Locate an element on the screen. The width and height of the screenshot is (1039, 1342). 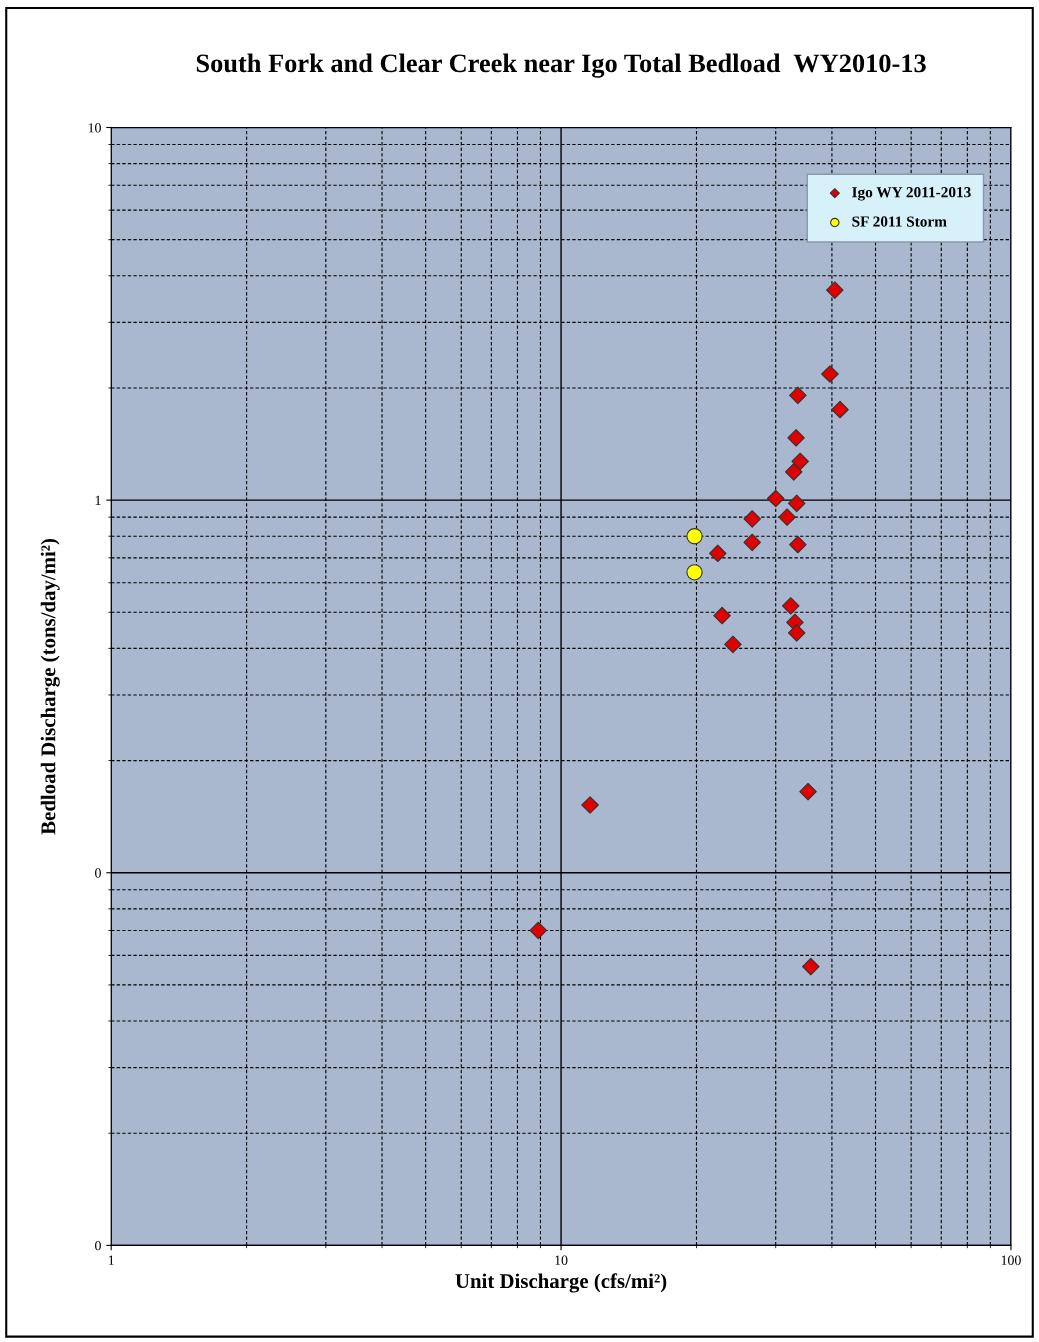
x-tick-label: 10 is located at coordinates (561, 1260).